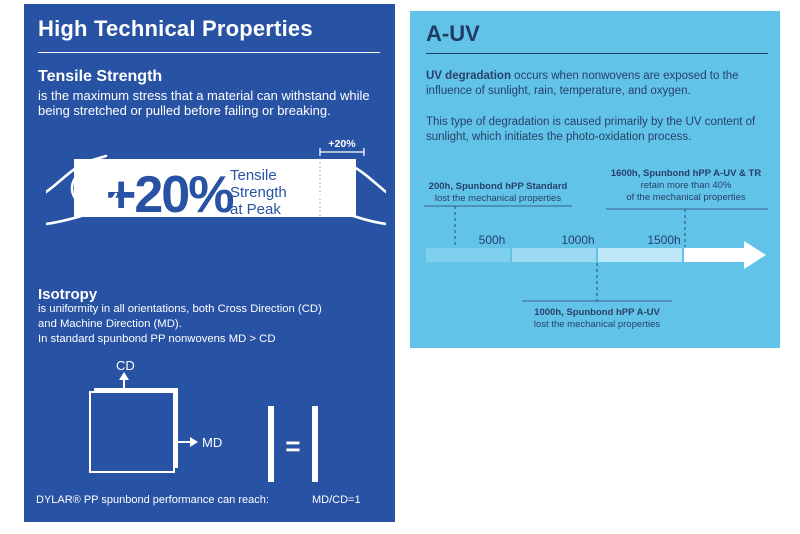  What do you see at coordinates (175, 28) in the screenshot?
I see `panel-title: High Technical Properties` at bounding box center [175, 28].